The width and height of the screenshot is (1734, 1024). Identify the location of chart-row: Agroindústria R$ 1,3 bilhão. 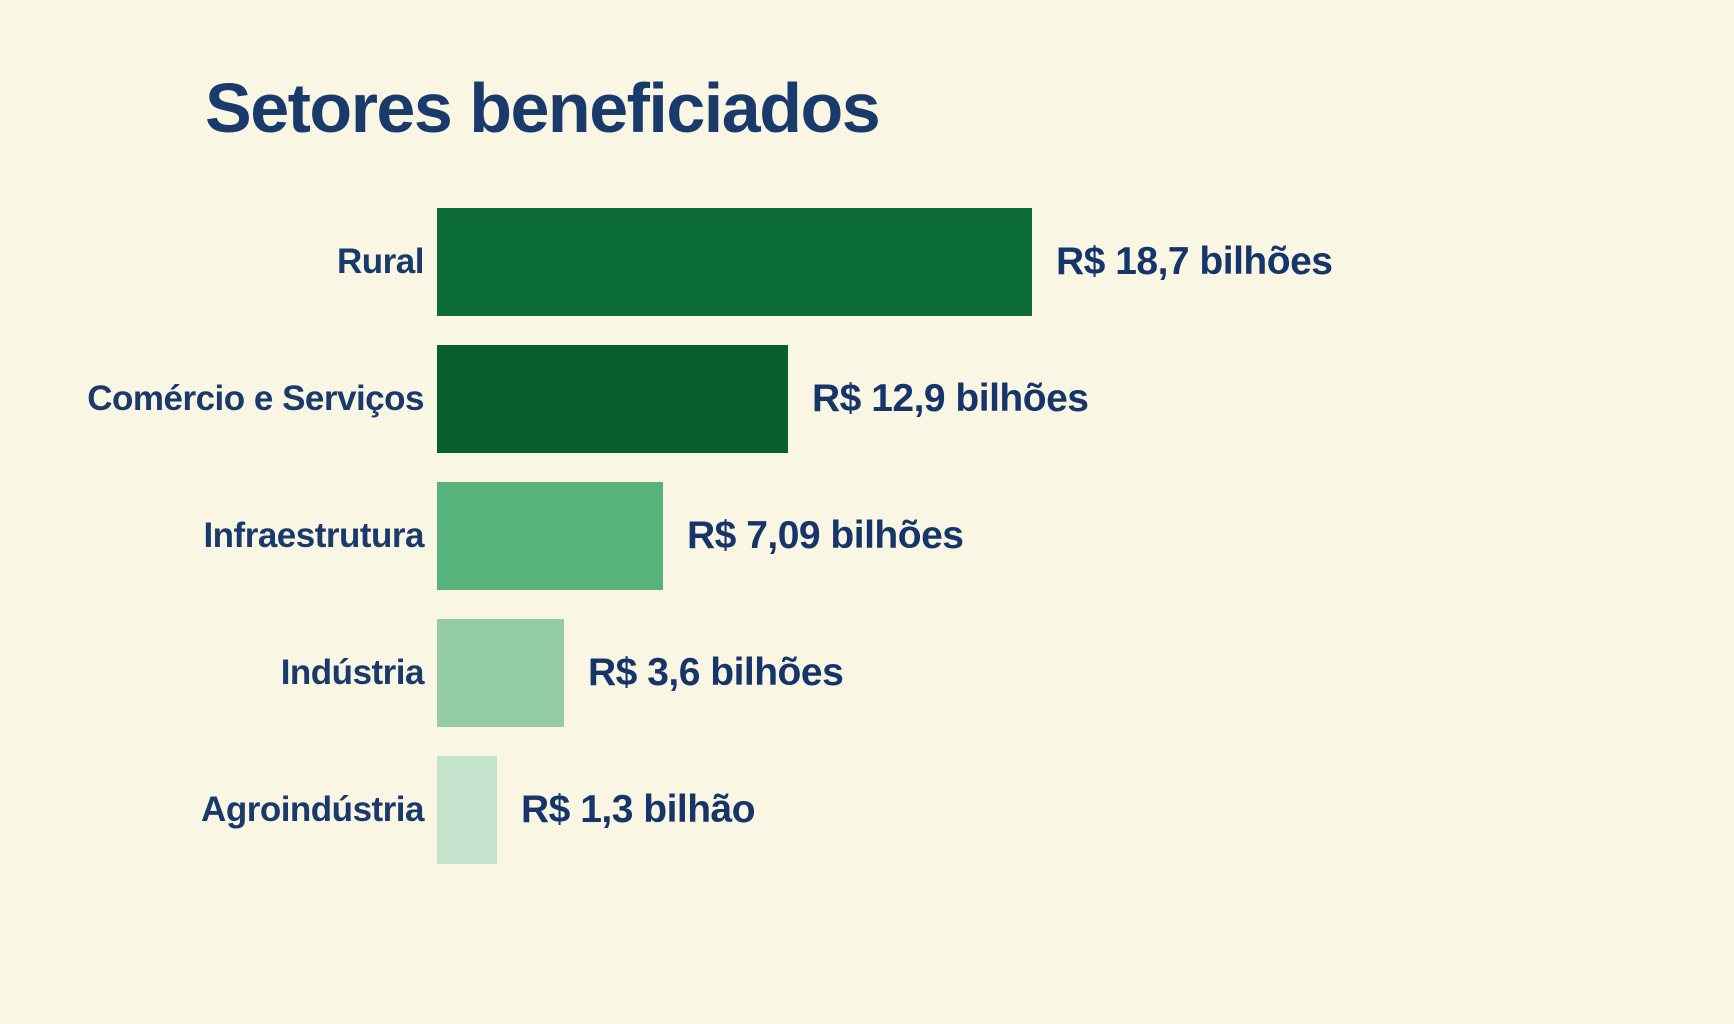
(867, 810).